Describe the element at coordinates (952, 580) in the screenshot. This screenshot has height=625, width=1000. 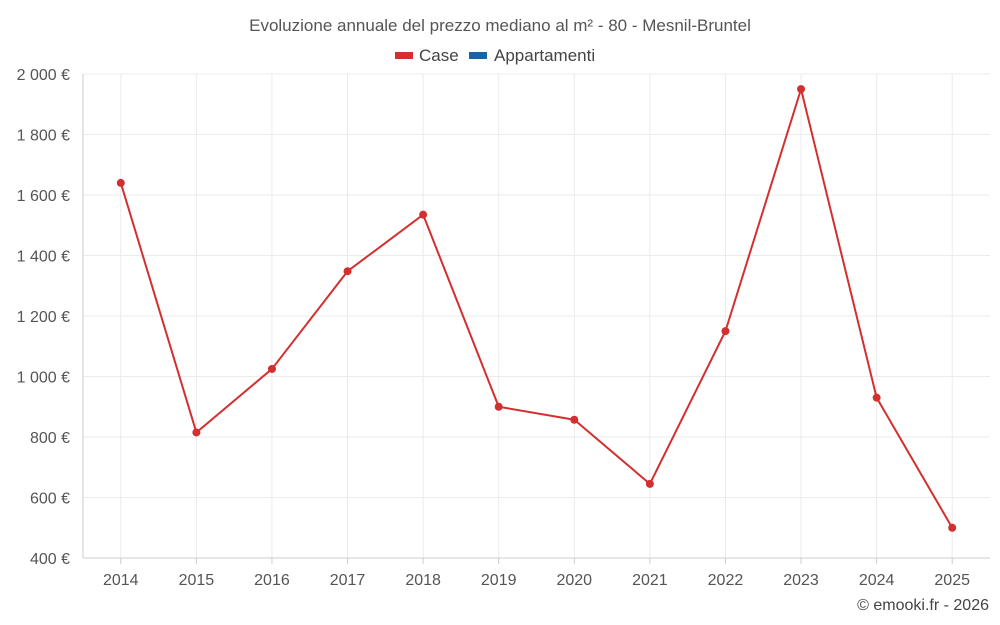
I see `x-tick-label: 2025` at that location.